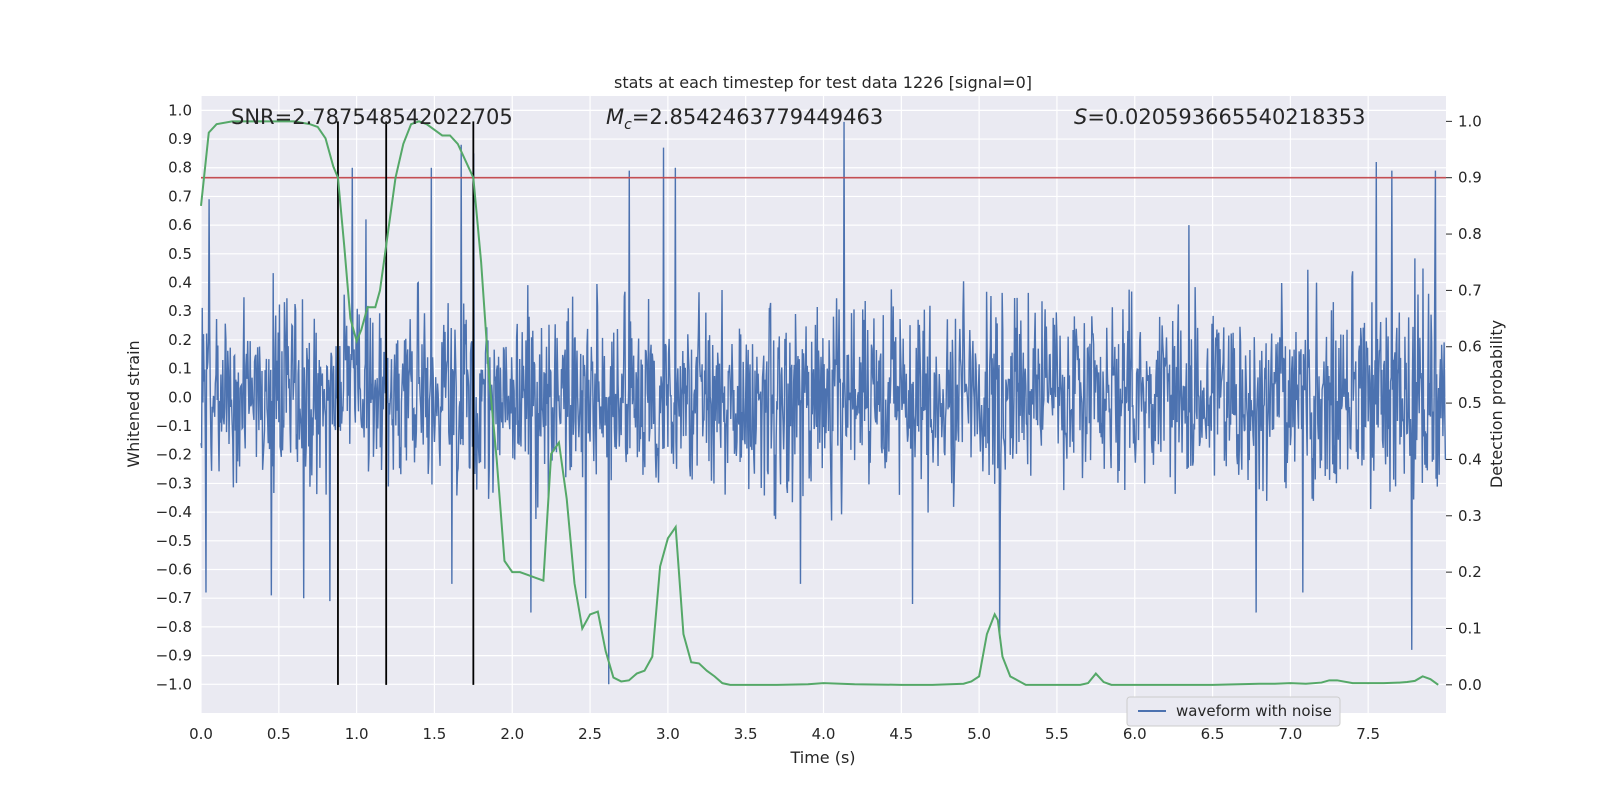  Describe the element at coordinates (180, 254) in the screenshot. I see `y-tick-label: 0.5` at that location.